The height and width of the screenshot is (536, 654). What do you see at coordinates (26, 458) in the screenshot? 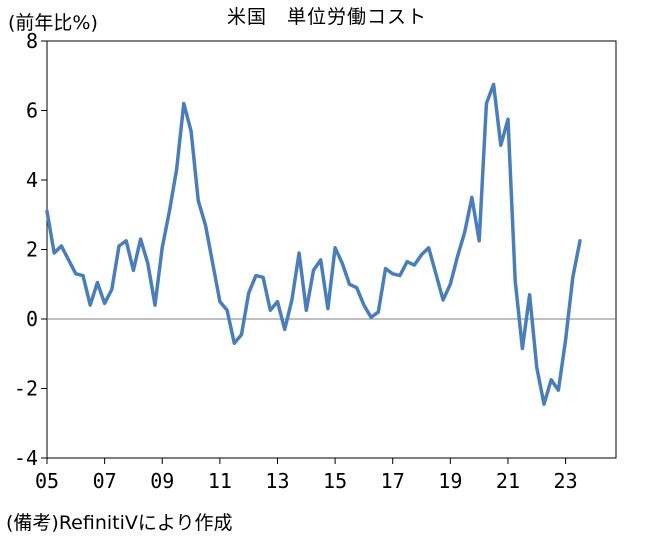
I see `y-tick-label: -4` at bounding box center [26, 458].